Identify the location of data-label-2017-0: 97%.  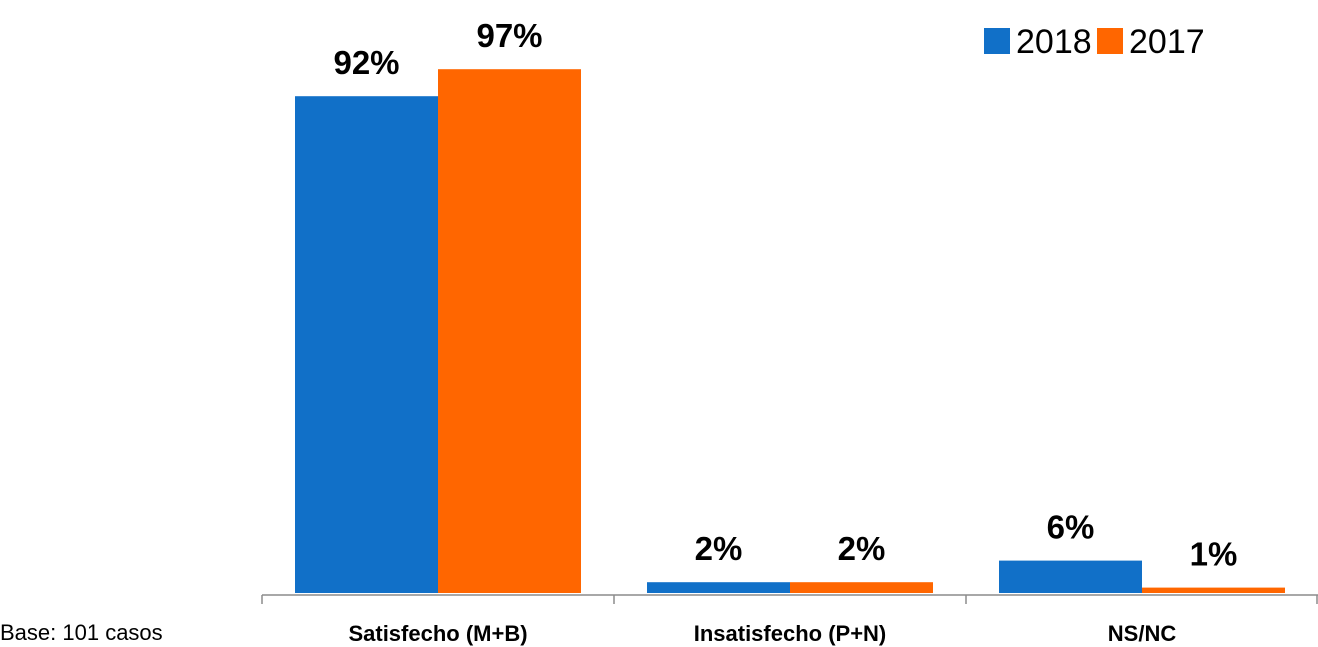
(509, 35).